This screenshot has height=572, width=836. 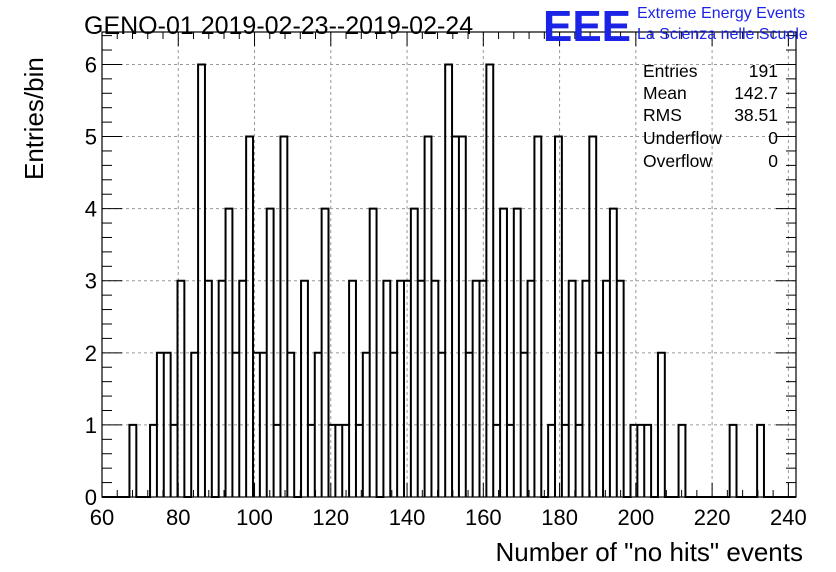 I want to click on stat-value-underflow: 0, so click(x=773, y=138).